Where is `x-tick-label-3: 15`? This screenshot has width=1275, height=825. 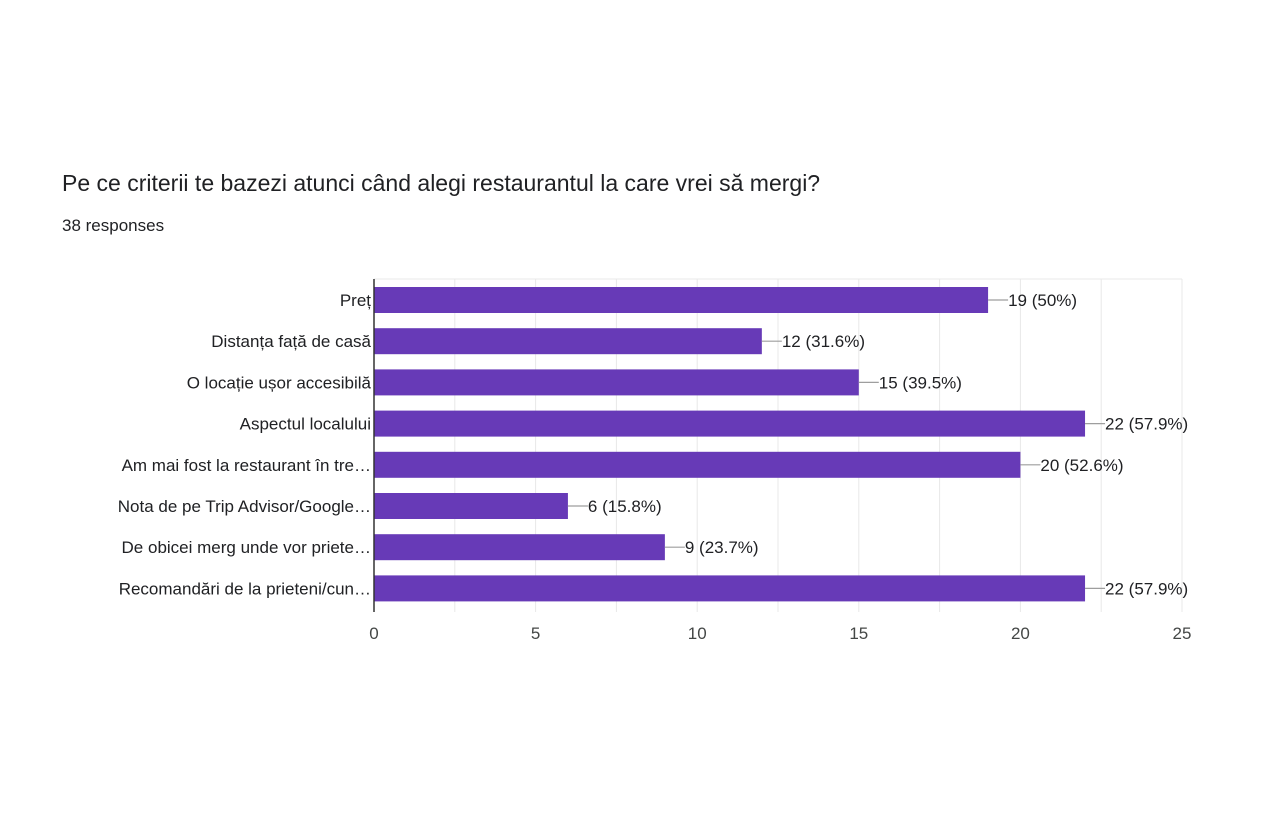
x-tick-label-3: 15 is located at coordinates (858, 633).